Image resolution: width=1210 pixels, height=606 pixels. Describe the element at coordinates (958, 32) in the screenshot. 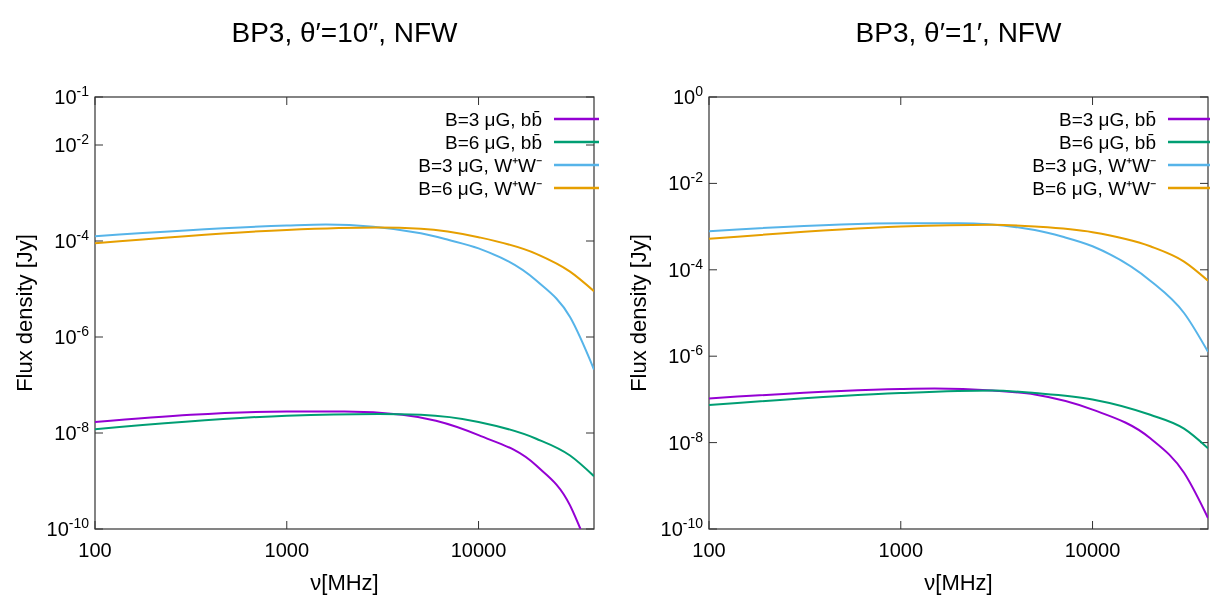

I see `chart-title: BP3, θ′=1′, NFW` at that location.